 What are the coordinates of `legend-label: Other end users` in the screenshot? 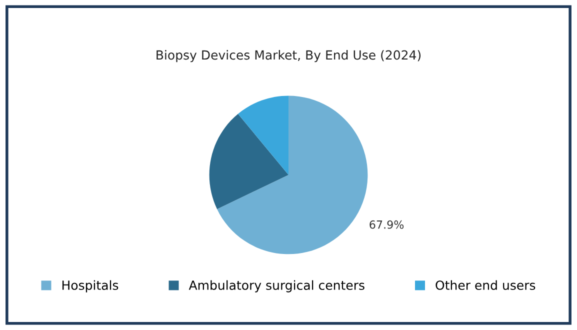 It's located at (486, 285).